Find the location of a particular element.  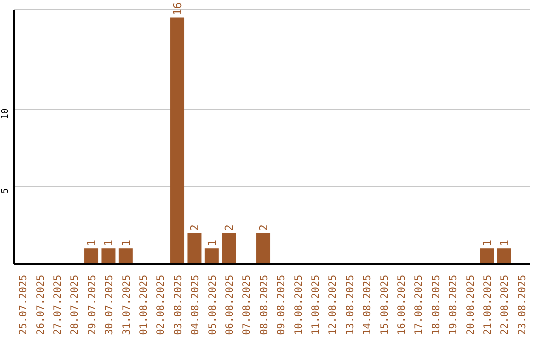

x-tick-label: 03.08.2025 is located at coordinates (178, 305).